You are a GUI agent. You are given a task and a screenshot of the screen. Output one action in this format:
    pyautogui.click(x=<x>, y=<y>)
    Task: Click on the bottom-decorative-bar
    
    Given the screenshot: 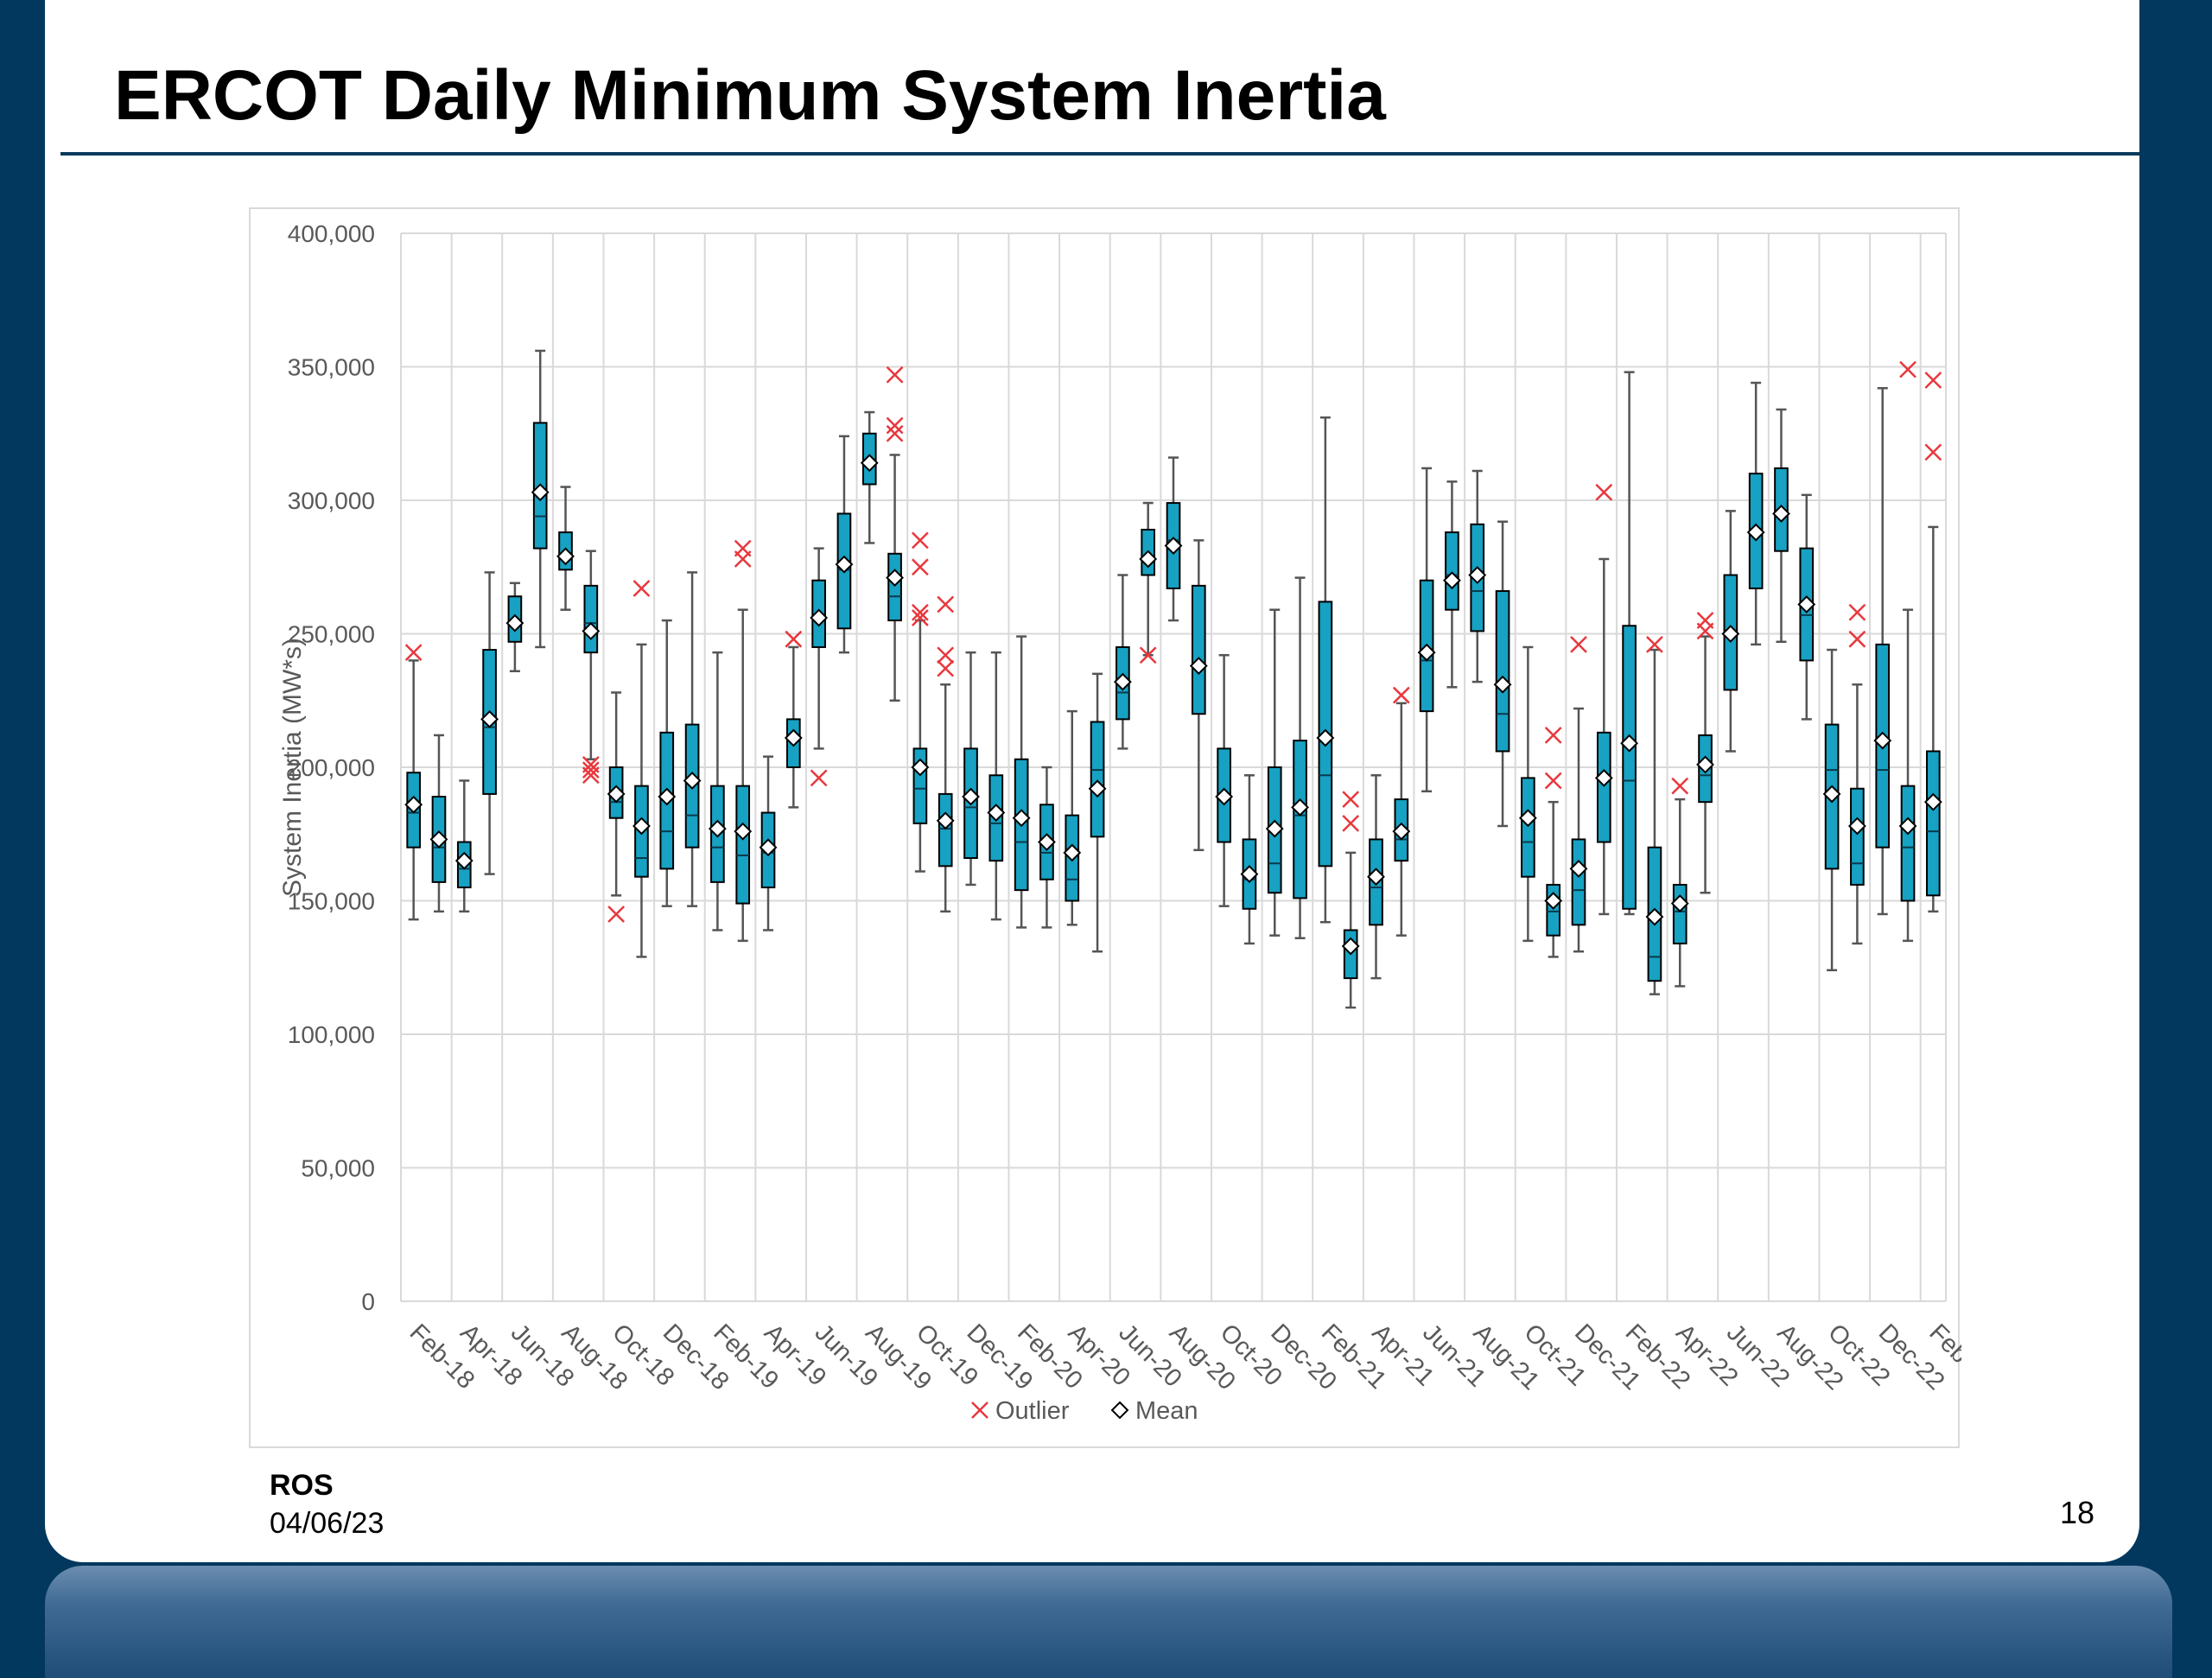 What is the action you would take?
    pyautogui.click(x=1108, y=1622)
    